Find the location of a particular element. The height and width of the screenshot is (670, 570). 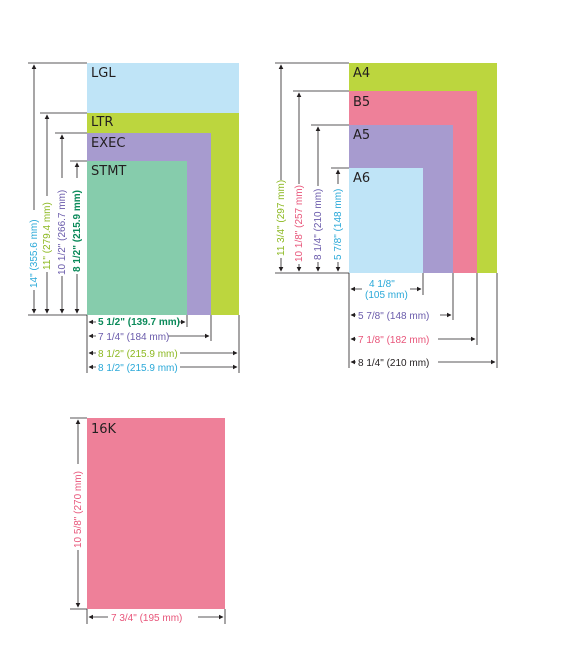

dim-a6-width-line1: 4 1/8" is located at coordinates (382, 284).